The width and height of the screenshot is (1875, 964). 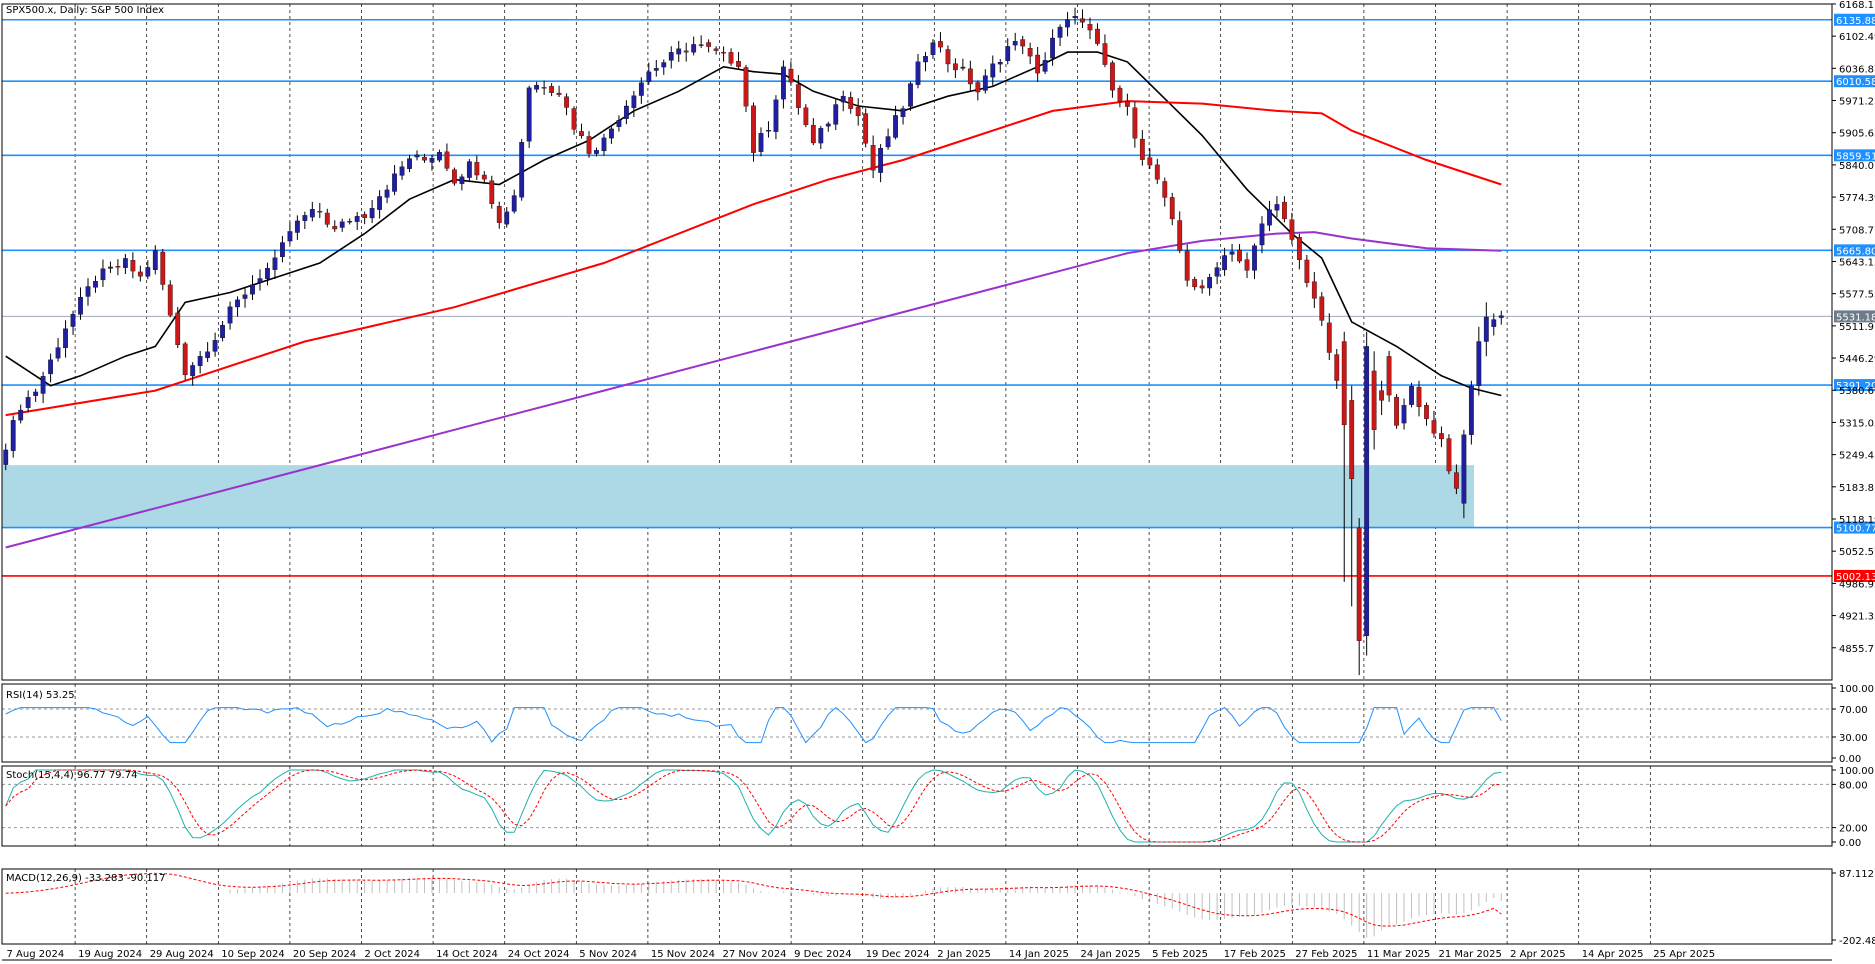 What do you see at coordinates (182, 954) in the screenshot?
I see `x-tick-label: 29 Aug 2024` at bounding box center [182, 954].